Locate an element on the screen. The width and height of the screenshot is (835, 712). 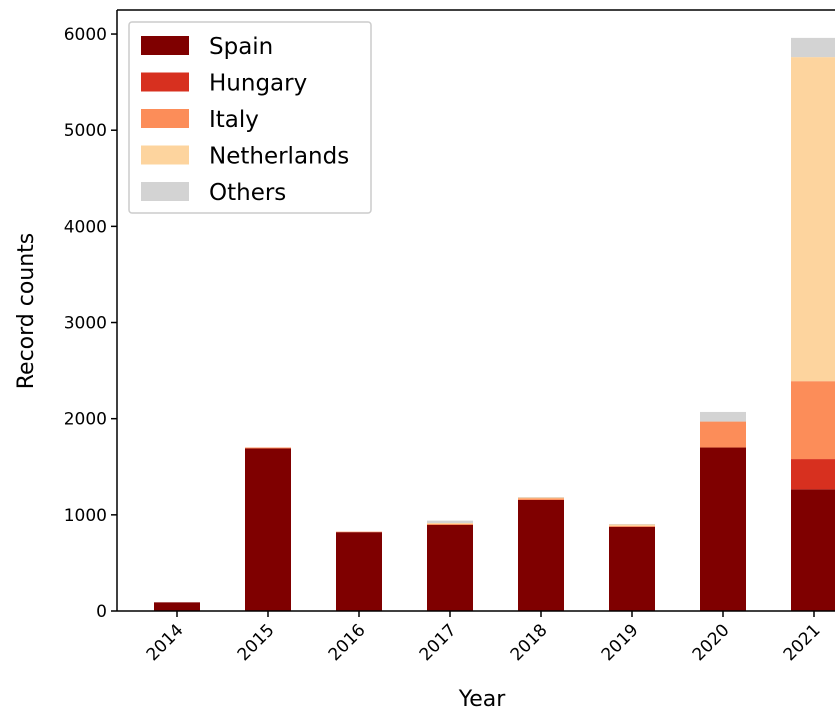
legend: Spain Hungary Italy Netherlands Others is located at coordinates (250, 117).